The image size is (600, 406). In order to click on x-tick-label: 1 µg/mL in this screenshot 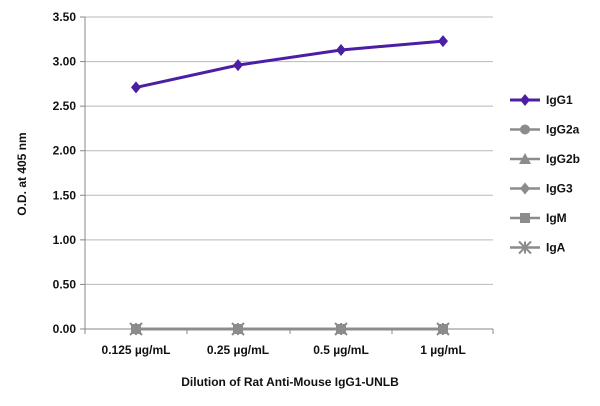, I will do `click(443, 350)`.